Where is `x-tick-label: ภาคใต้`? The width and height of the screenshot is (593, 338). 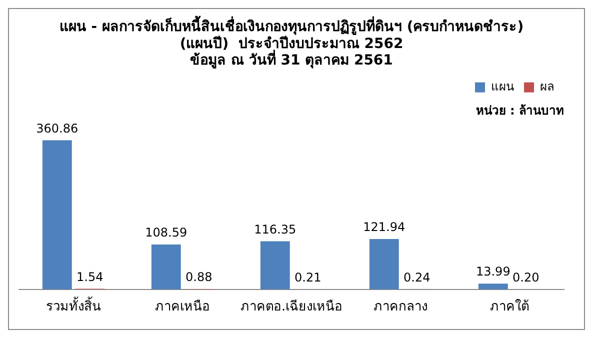 x-tick-label: ภาคใต้ is located at coordinates (509, 306).